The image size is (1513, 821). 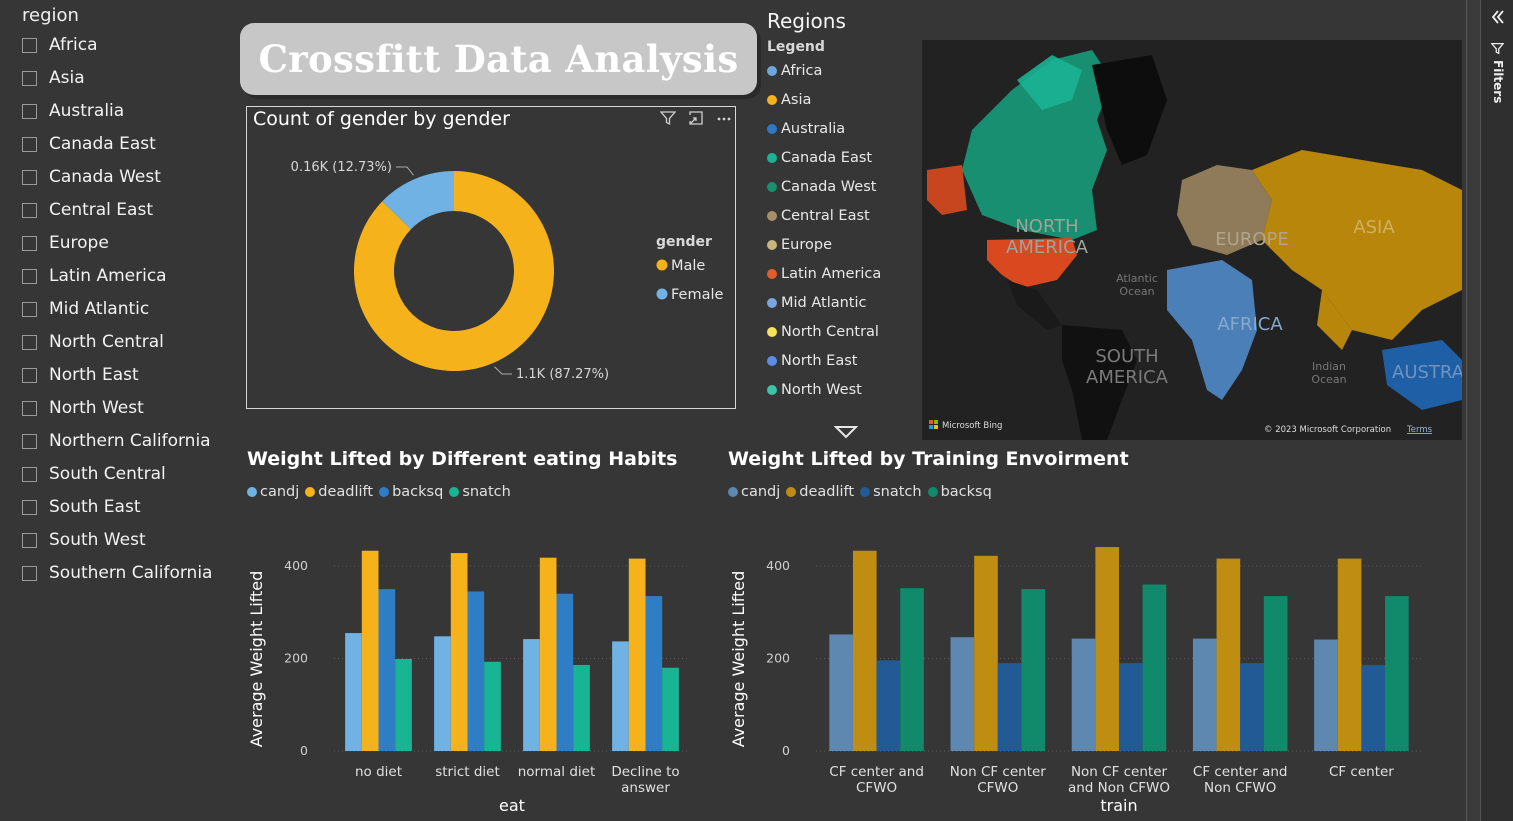 What do you see at coordinates (65, 243) in the screenshot?
I see `slicer-item: Europe` at bounding box center [65, 243].